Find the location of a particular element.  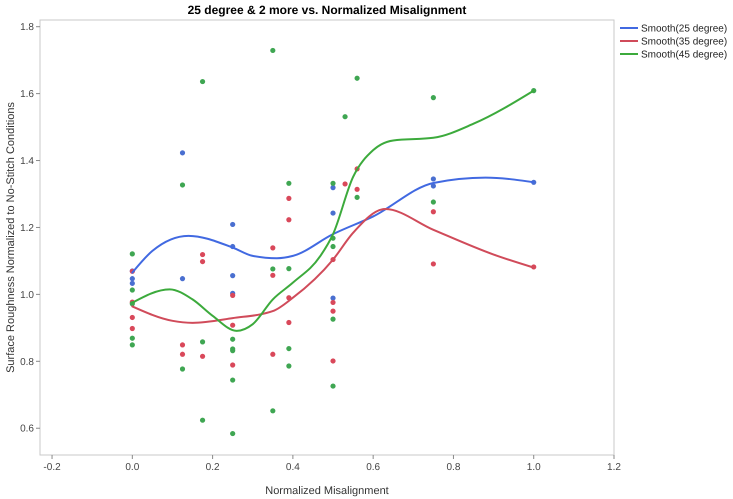

y-tick-label: 1.2 is located at coordinates (27, 228).